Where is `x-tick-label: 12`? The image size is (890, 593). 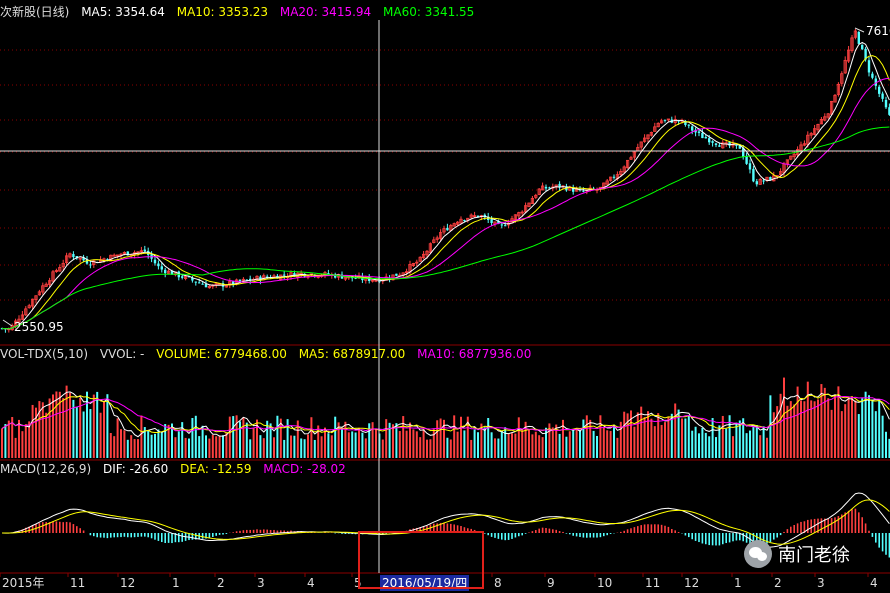
x-tick-label: 12 is located at coordinates (127, 583).